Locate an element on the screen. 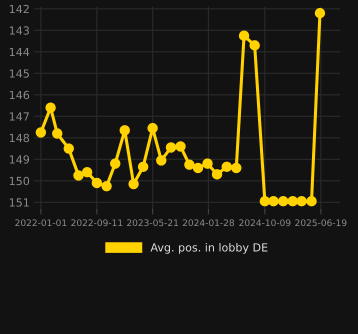  x-tick-label: 2022-01-01 is located at coordinates (40, 222).